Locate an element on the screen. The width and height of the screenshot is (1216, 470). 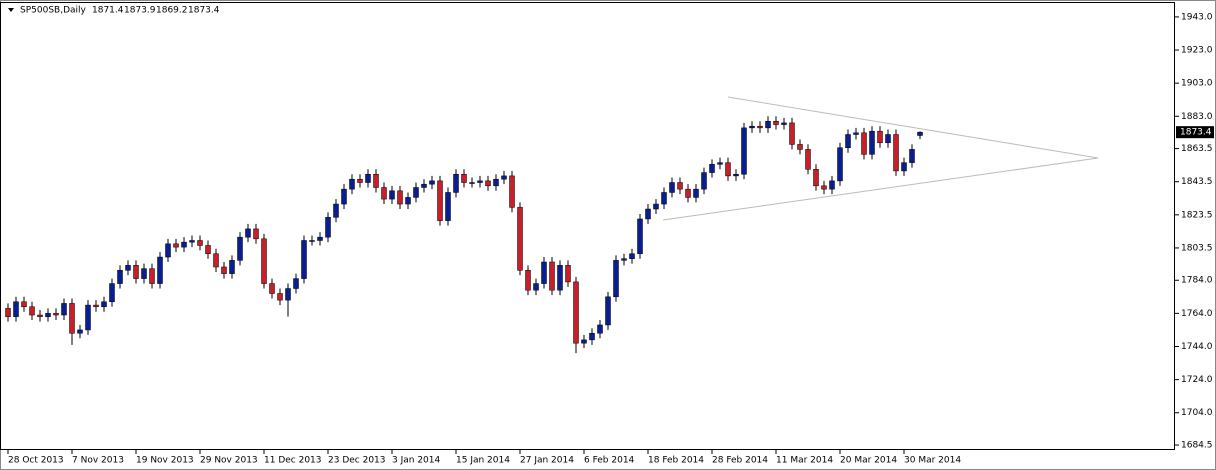
x-tick-label: 11 Mar 2014 is located at coordinates (804, 461).